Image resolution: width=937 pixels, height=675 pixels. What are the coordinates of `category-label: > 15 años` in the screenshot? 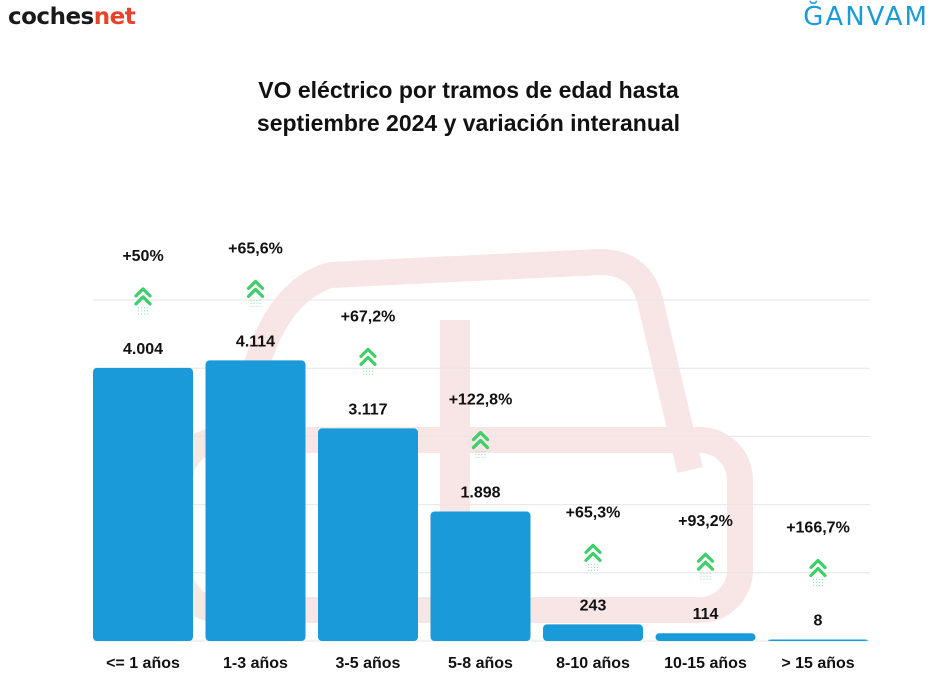 It's located at (817, 663).